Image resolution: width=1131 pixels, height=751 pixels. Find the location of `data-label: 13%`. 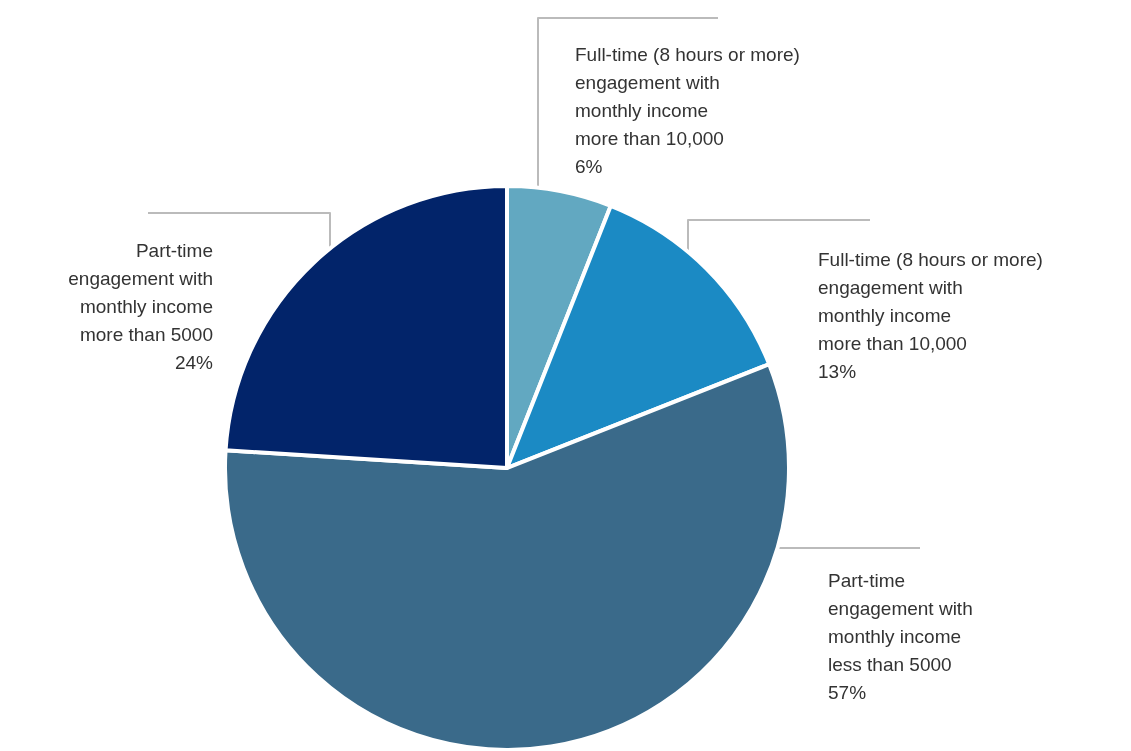

data-label: 13% is located at coordinates (837, 371).